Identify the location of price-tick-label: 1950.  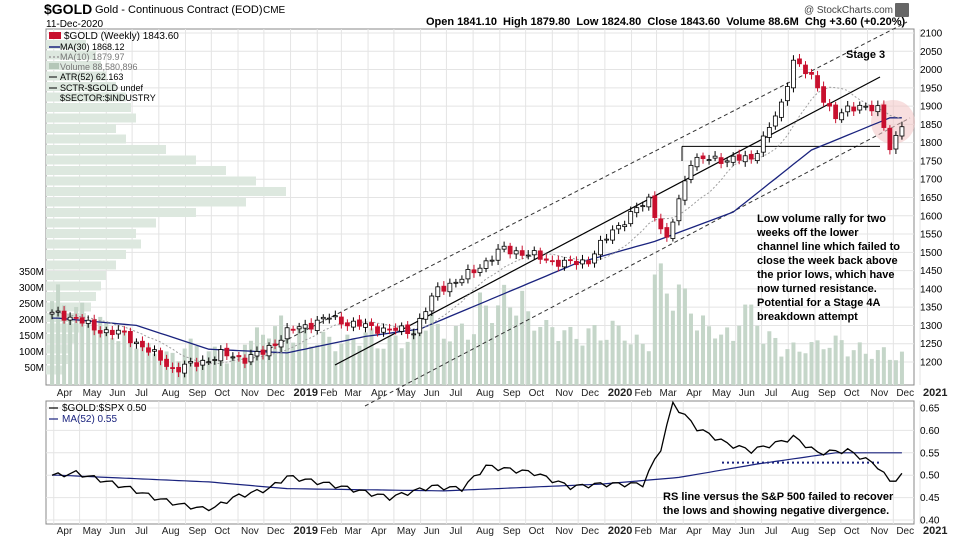
(931, 88).